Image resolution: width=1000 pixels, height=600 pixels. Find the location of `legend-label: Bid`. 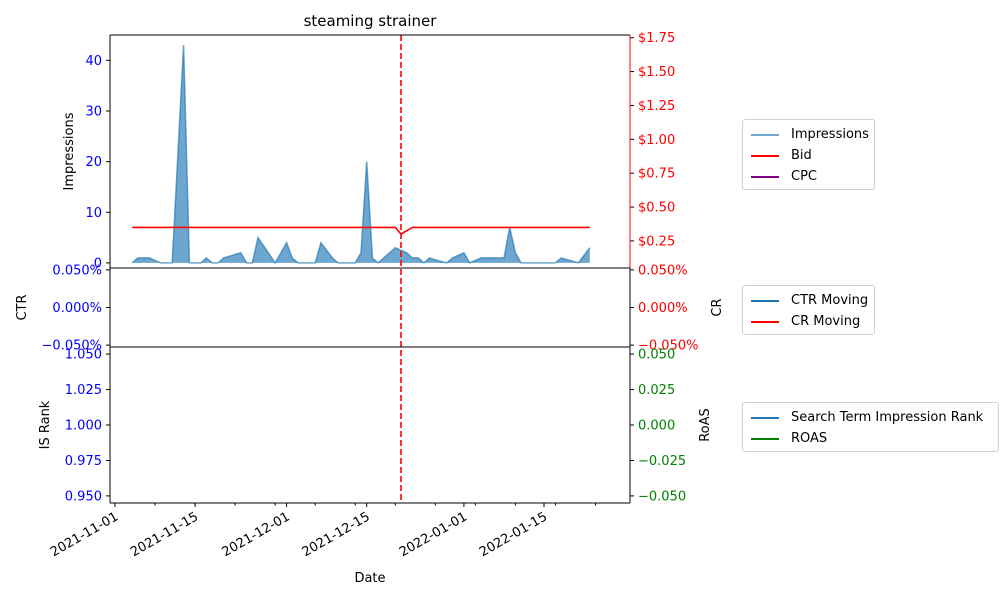

legend-label: Bid is located at coordinates (801, 155).